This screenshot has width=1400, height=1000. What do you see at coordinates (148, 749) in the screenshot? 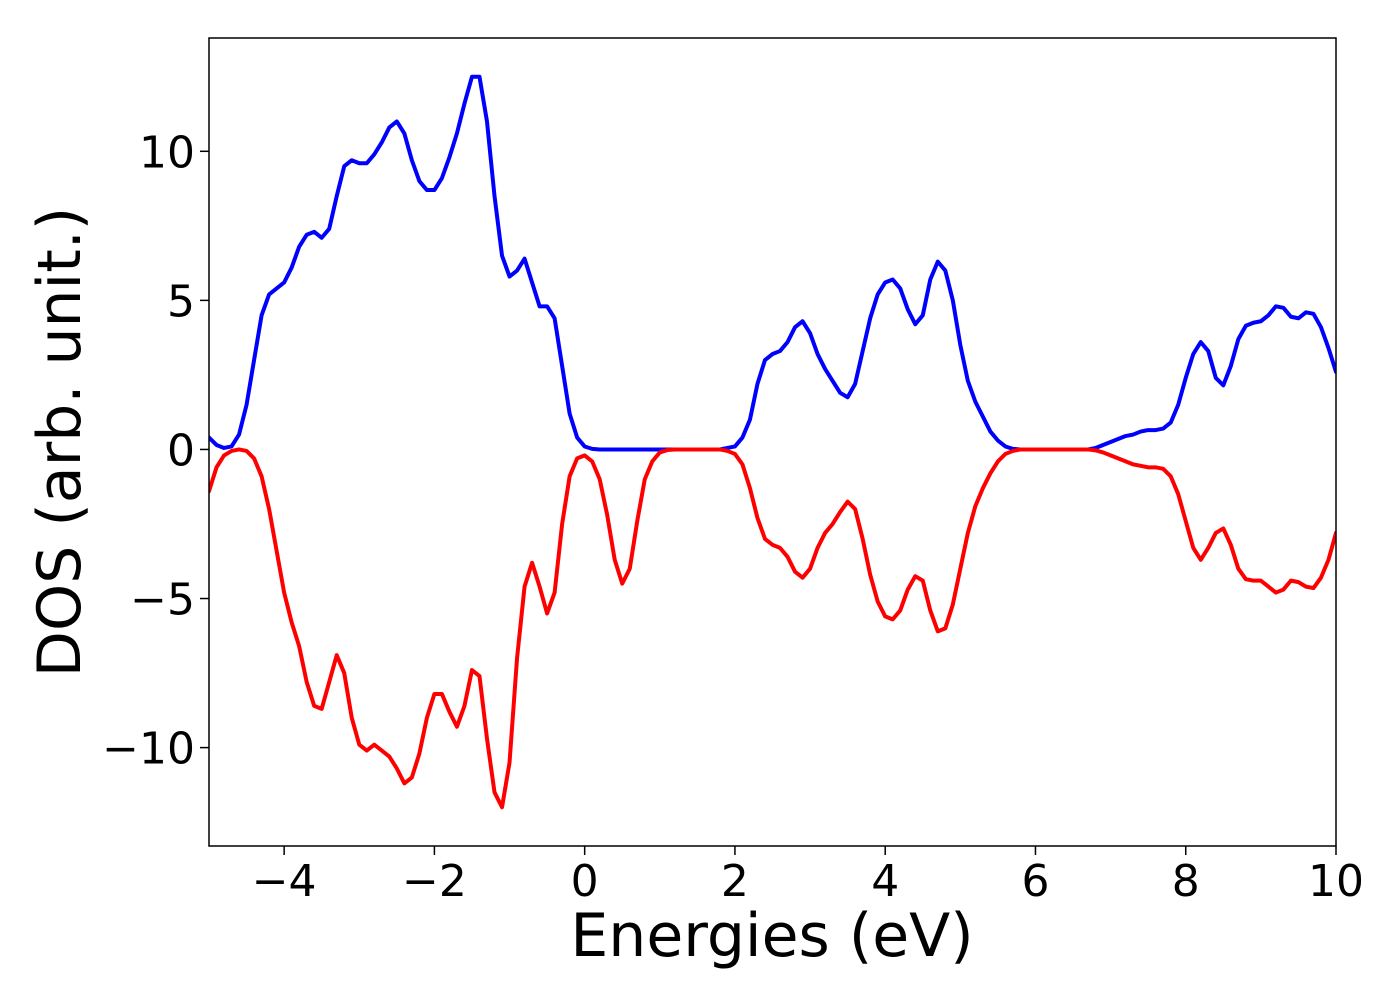
I see `y-tick-label: −10` at bounding box center [148, 749].